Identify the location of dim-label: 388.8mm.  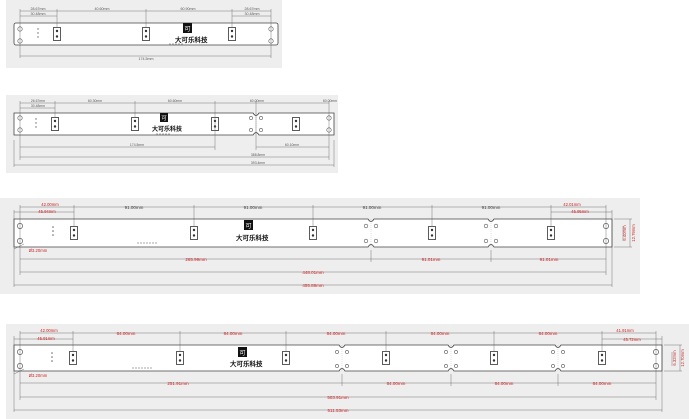
(258, 155).